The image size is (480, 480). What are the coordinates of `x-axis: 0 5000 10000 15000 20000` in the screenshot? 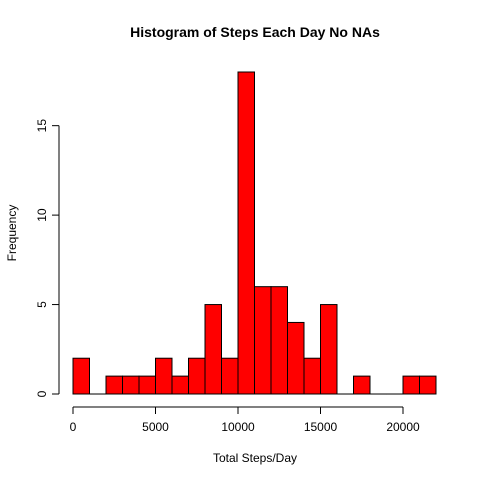 It's located at (245, 420).